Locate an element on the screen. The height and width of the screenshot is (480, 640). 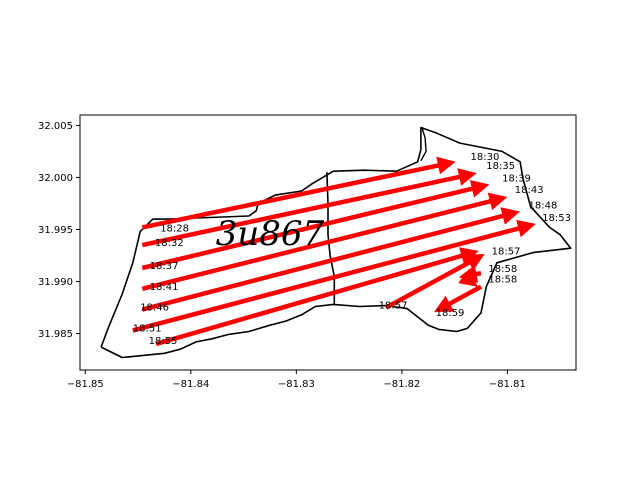
time-label-8: 18:37 is located at coordinates (164, 266).